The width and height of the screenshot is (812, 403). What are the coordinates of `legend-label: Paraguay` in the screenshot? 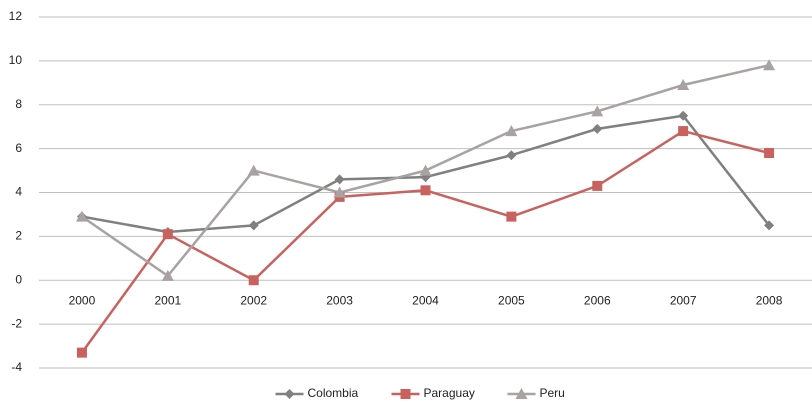 It's located at (449, 393).